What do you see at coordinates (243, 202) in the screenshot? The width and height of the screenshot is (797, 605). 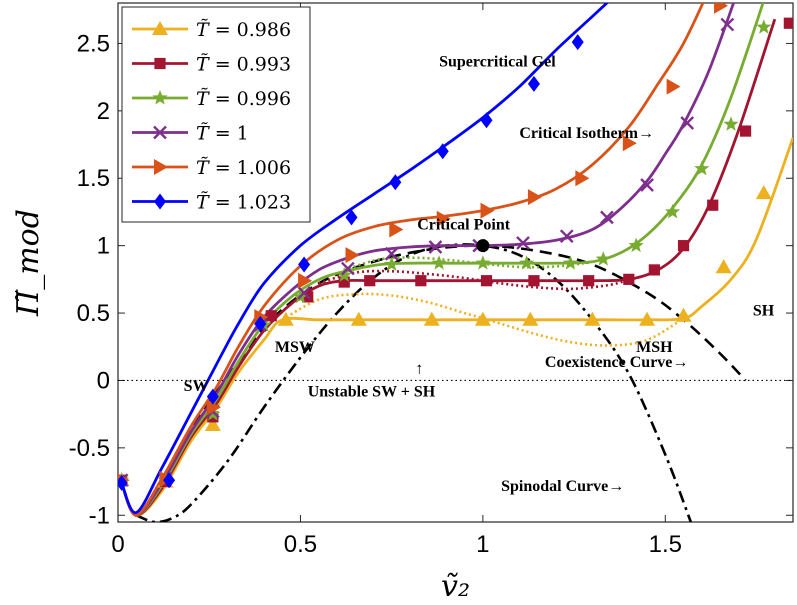 I see `legend-label-5: T̃ = 1.023` at bounding box center [243, 202].